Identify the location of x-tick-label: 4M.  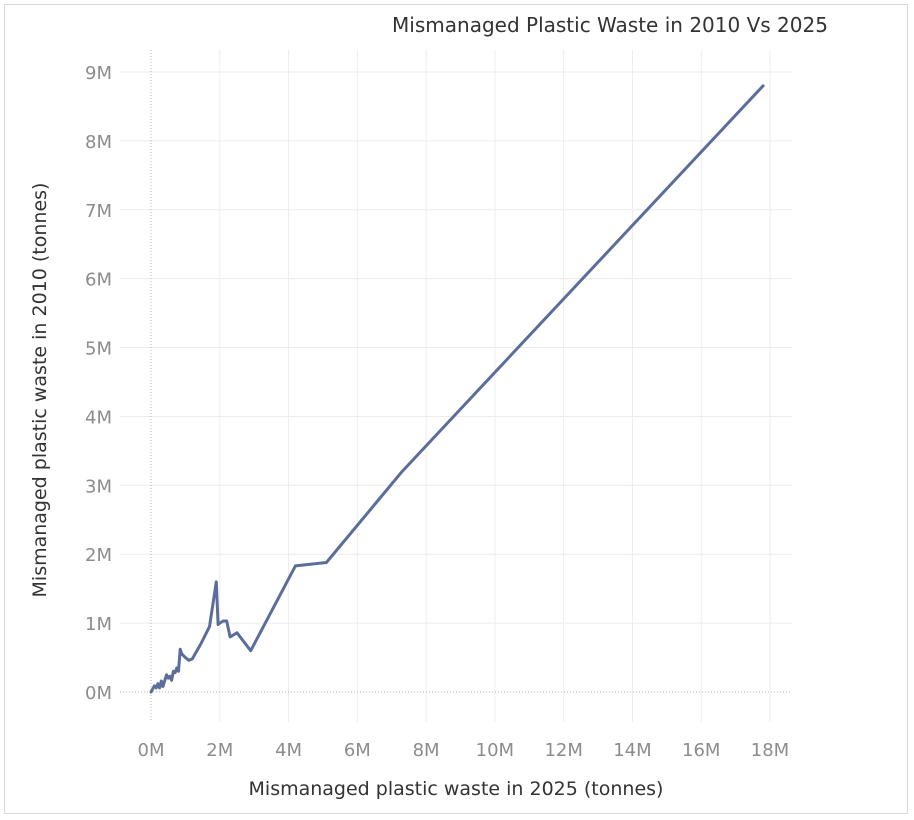
(288, 750).